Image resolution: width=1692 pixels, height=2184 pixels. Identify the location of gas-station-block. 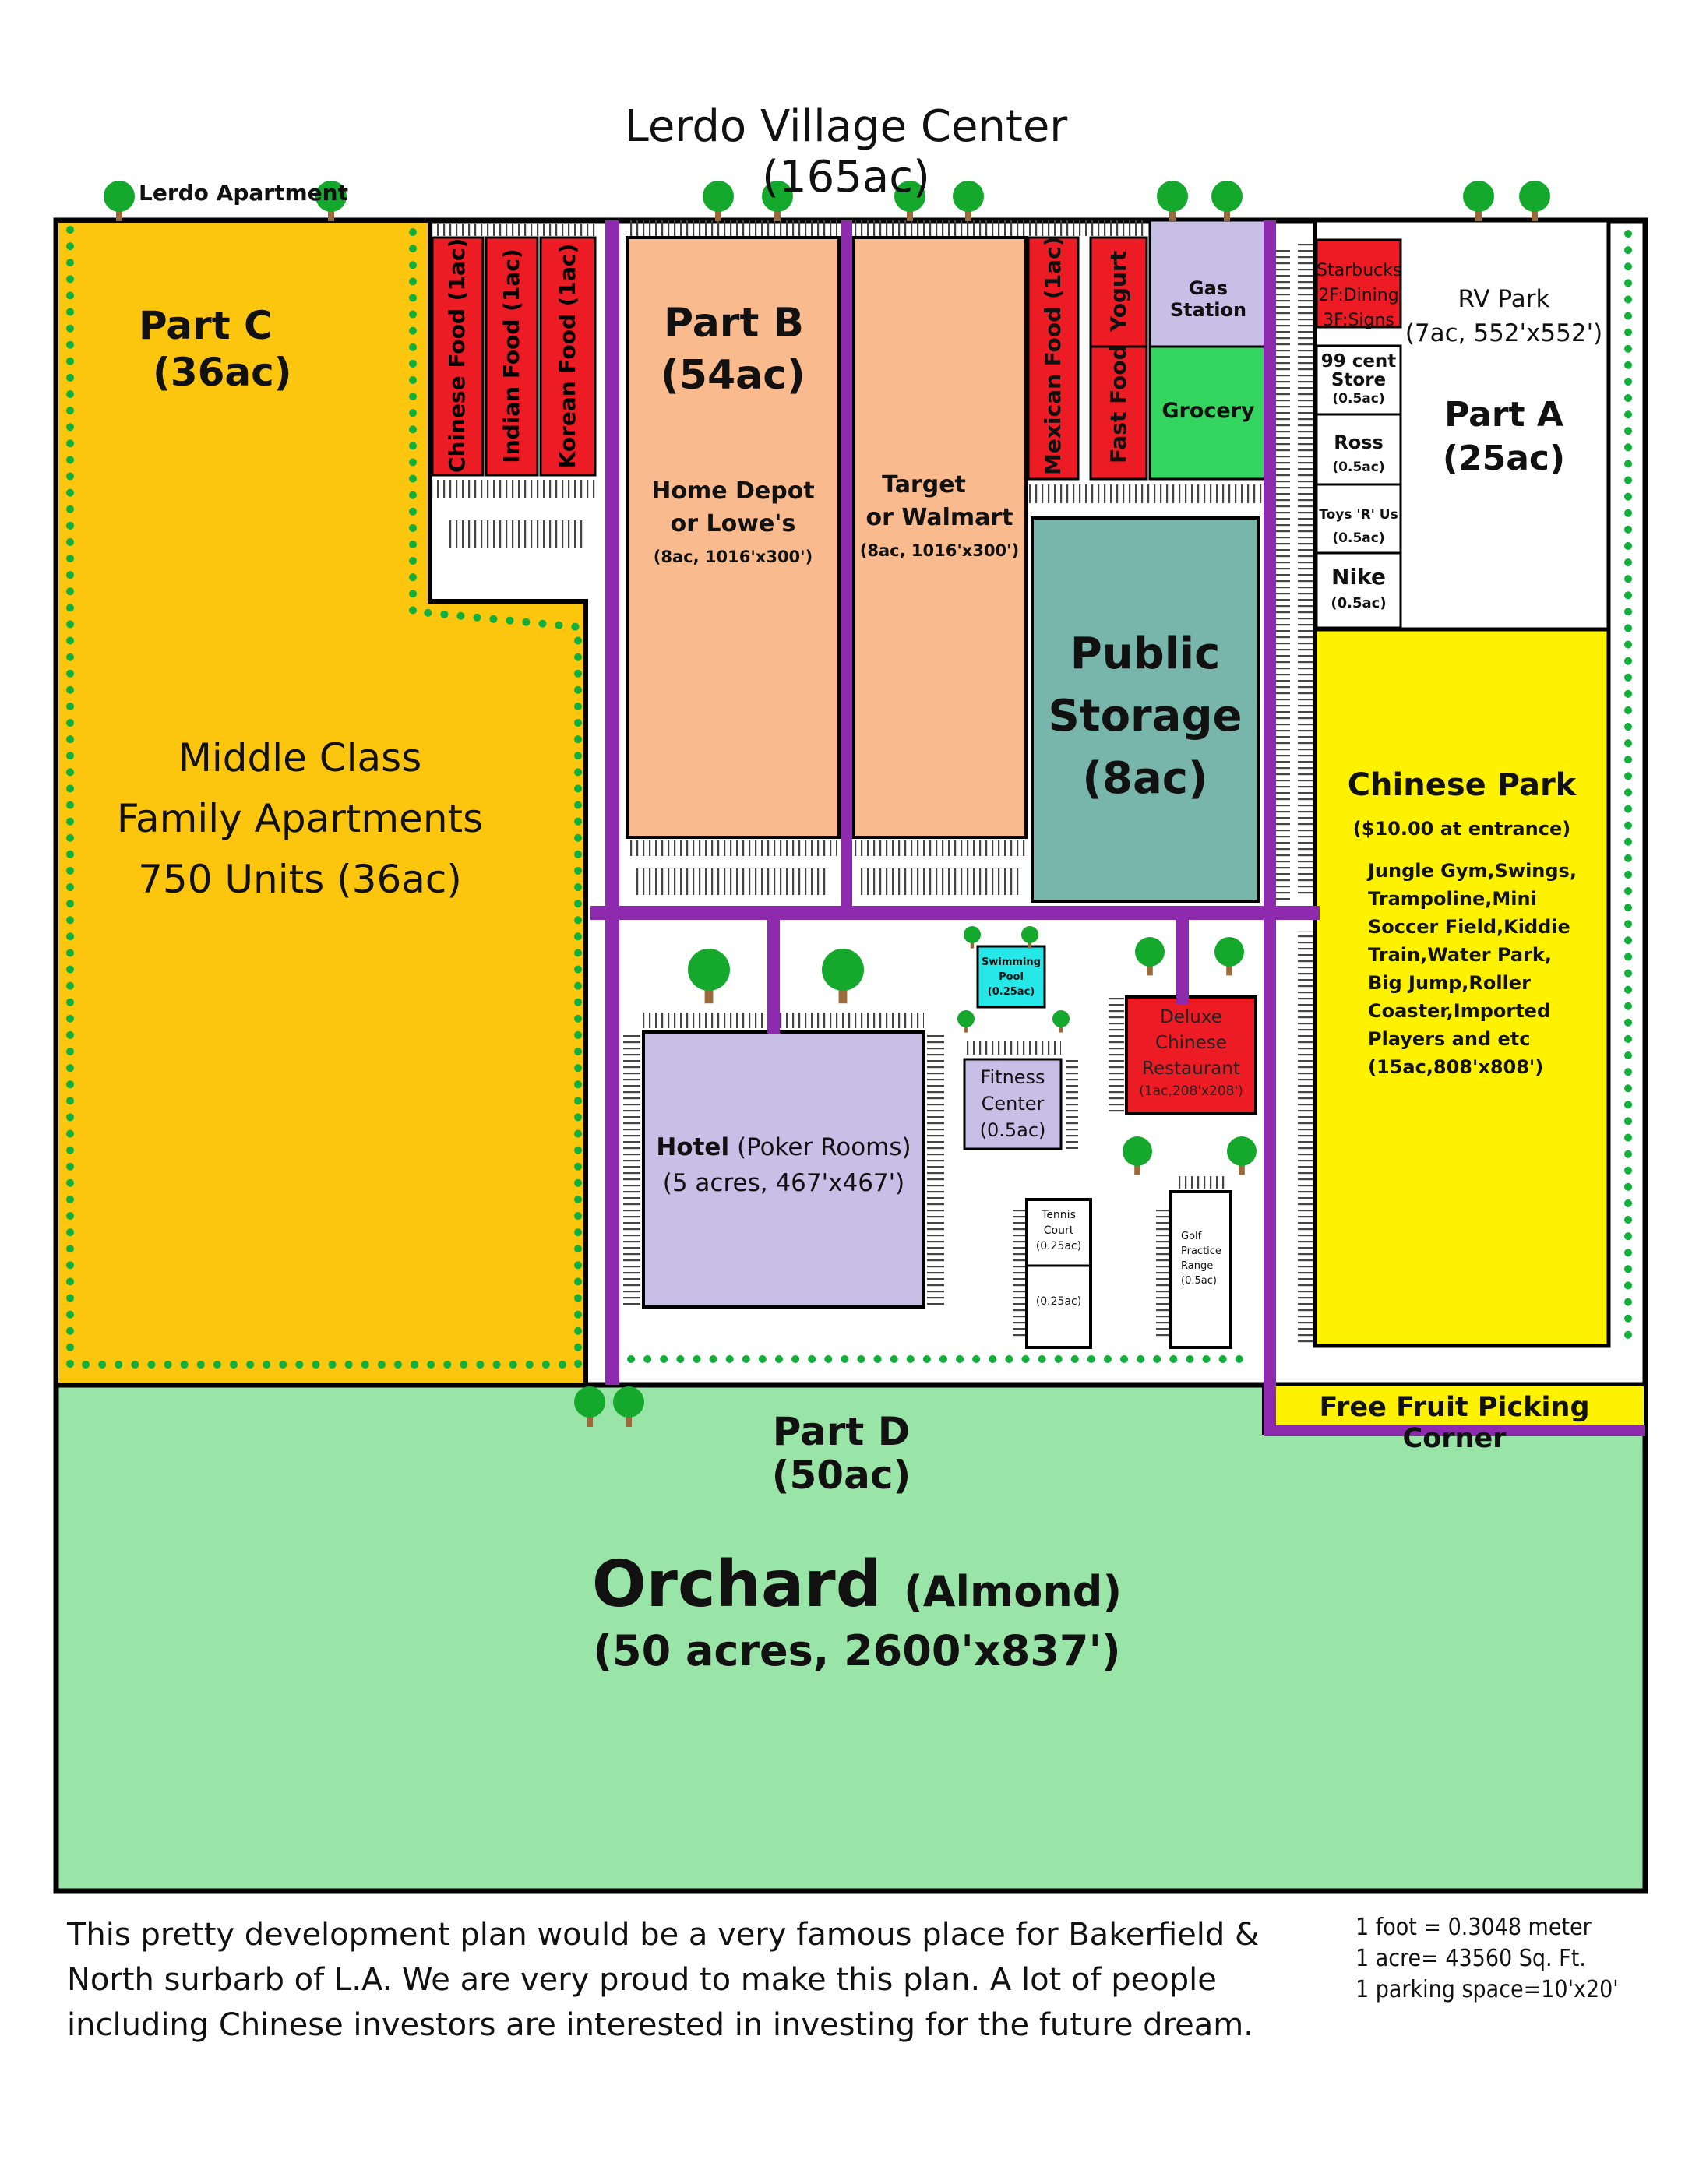
(1208, 284).